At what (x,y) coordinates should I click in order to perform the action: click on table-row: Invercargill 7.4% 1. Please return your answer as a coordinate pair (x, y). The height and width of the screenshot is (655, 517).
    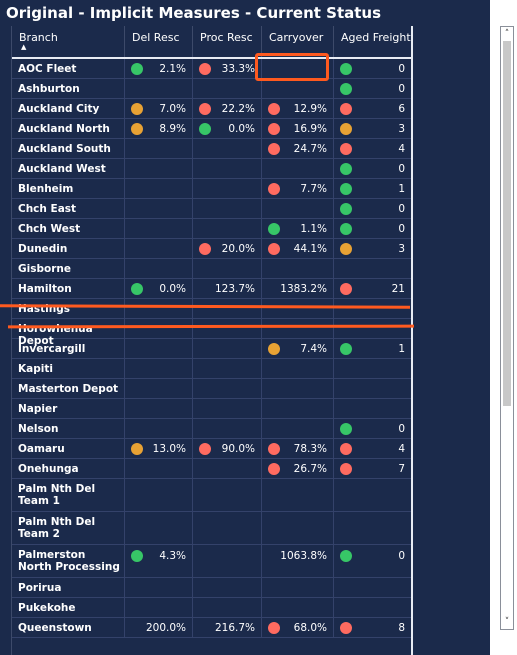
    Looking at the image, I should click on (211, 349).